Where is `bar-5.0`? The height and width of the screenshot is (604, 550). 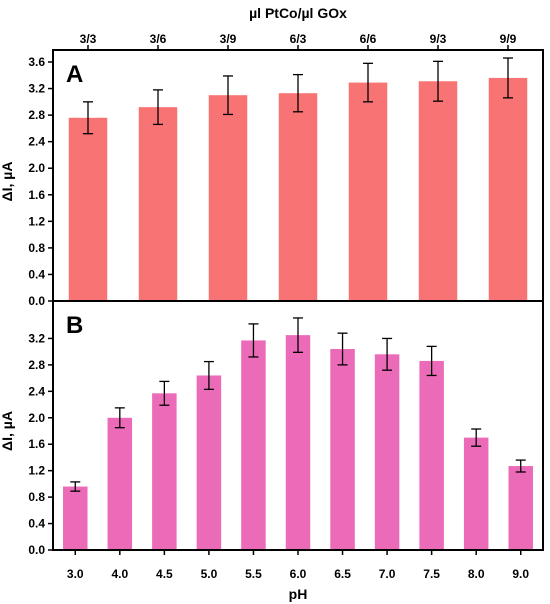 bar-5.0 is located at coordinates (209, 462).